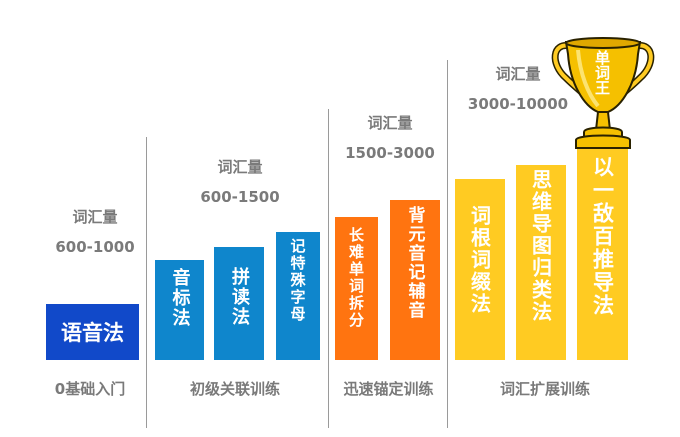  I want to click on method-bar-mindmap: 思维导图归类法, so click(541, 262).